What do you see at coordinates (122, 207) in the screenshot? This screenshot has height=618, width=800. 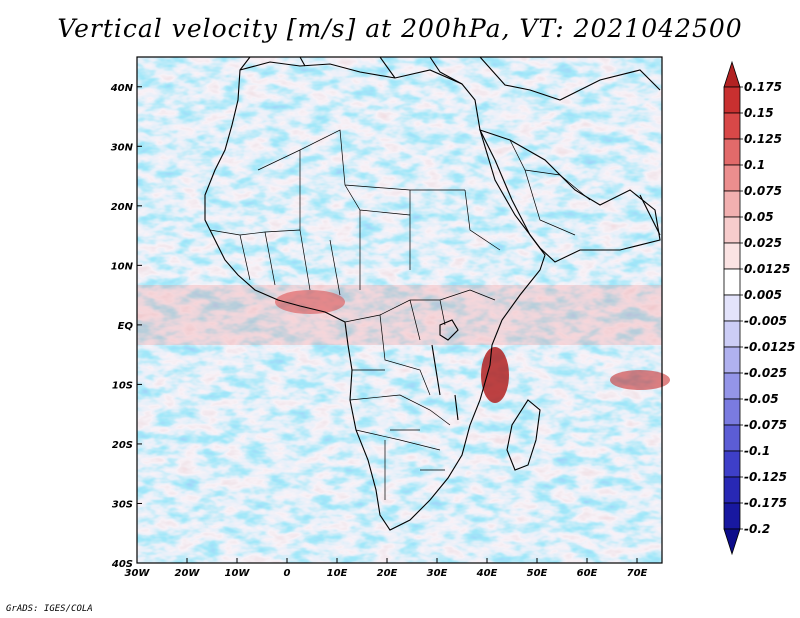 I see `lat-tick-label: 20N` at bounding box center [122, 207].